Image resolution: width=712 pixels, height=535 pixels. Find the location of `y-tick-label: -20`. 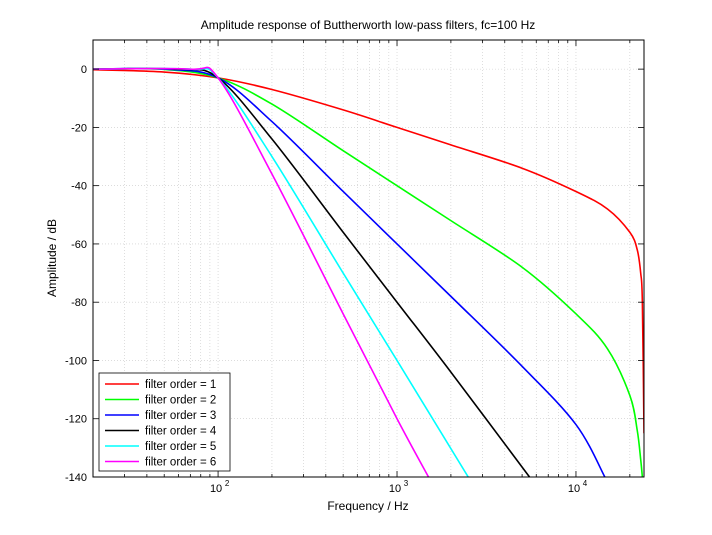

y-tick-label: -20 is located at coordinates (79, 128).